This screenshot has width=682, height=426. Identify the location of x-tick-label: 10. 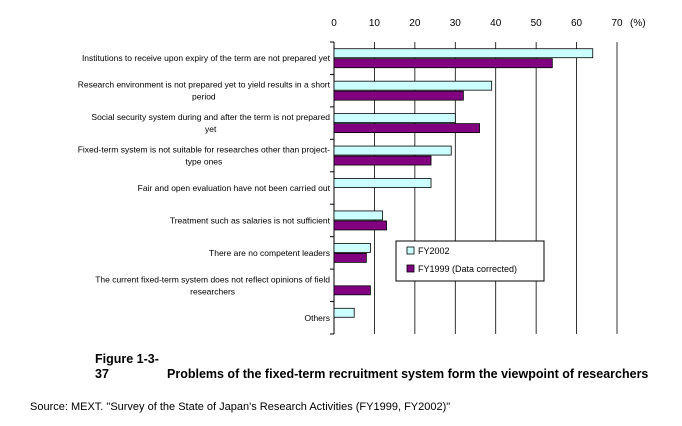
(375, 23).